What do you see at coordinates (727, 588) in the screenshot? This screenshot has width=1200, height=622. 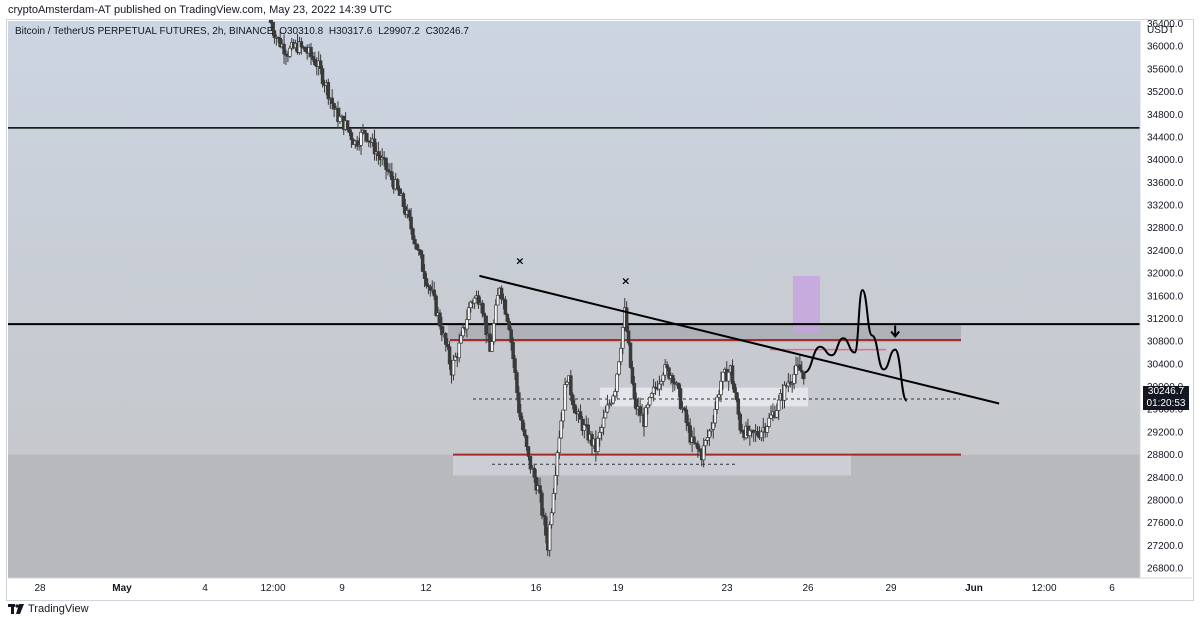 I see `time-tick-label: 23` at bounding box center [727, 588].